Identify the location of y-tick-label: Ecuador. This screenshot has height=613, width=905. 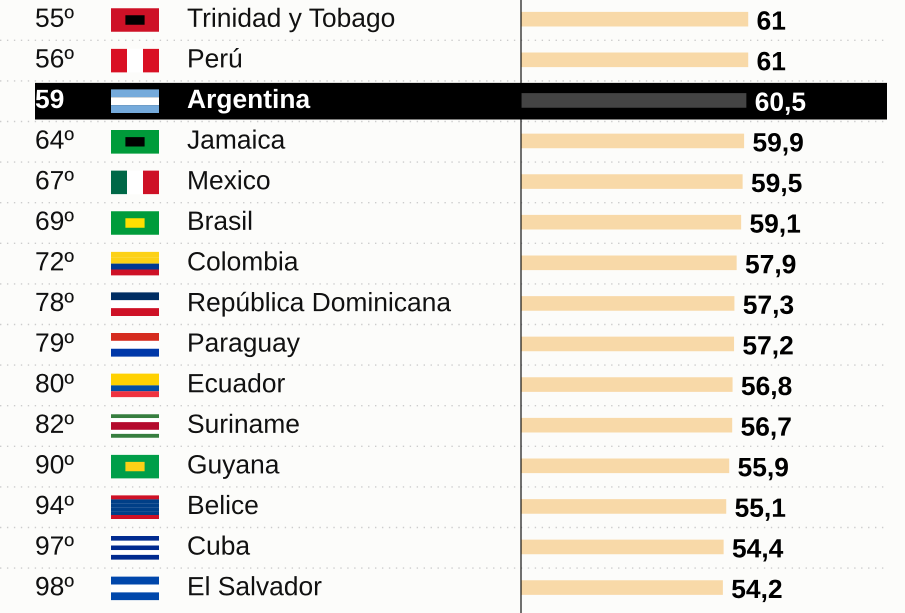
(237, 382).